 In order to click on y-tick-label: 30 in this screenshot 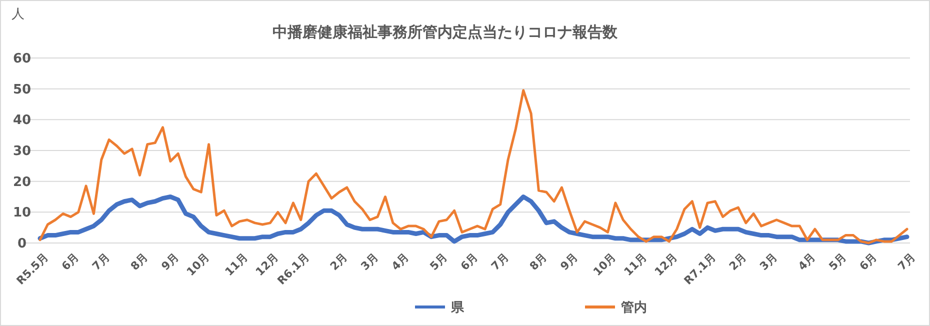, I will do `click(22, 152)`.